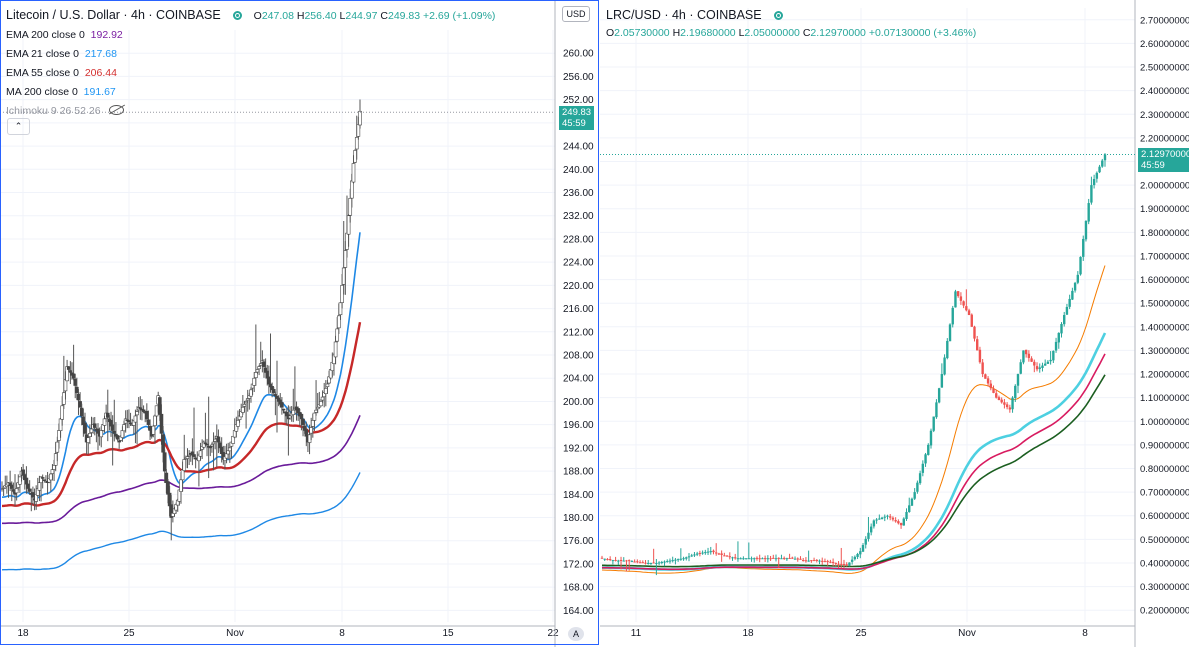  What do you see at coordinates (576, 14) in the screenshot?
I see `currency-button: USD` at bounding box center [576, 14].